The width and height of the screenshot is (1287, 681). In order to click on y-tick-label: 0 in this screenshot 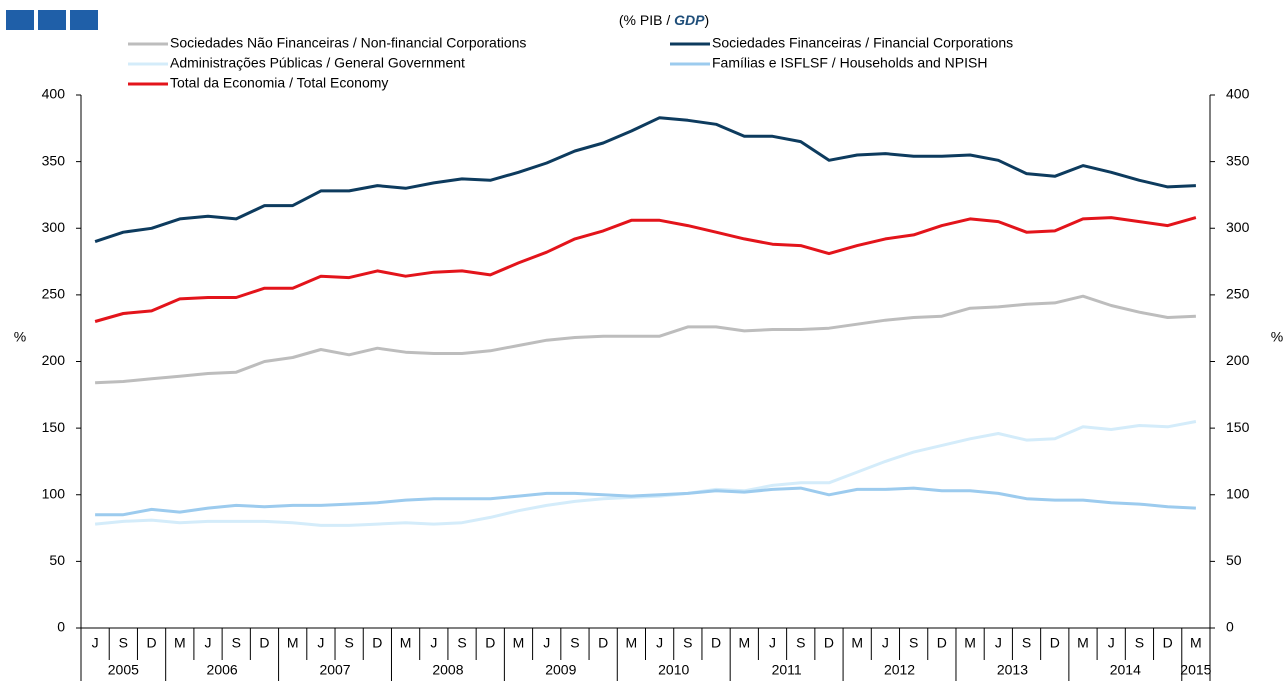, I will do `click(61, 627)`.